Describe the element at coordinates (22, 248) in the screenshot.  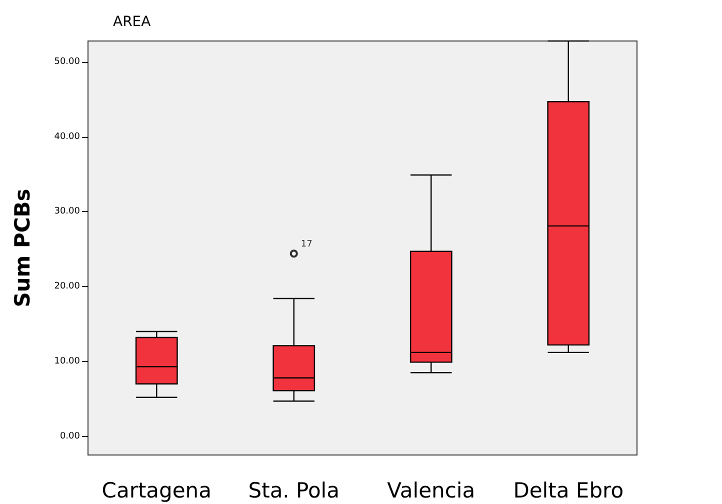
I see `y-axis-title: Sum PCBs` at that location.